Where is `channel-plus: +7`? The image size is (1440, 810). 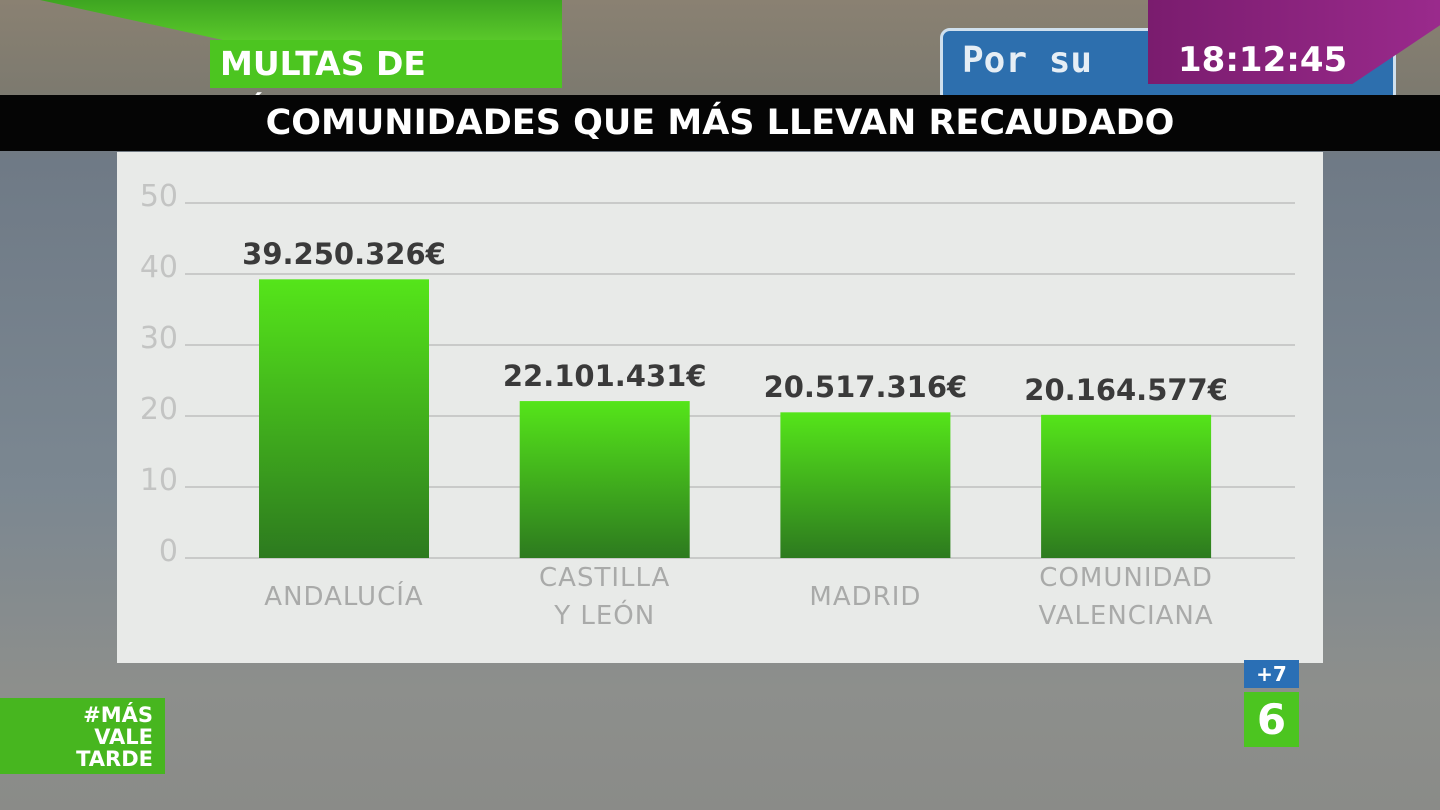
channel-plus: +7 is located at coordinates (1271, 674).